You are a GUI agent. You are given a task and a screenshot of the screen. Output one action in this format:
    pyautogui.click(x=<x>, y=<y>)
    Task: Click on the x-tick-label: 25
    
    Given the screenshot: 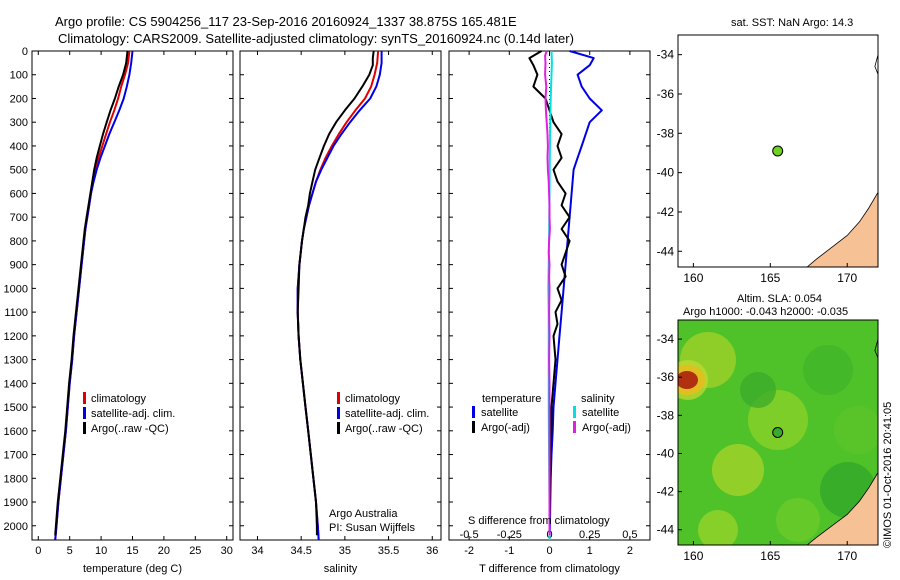 What is the action you would take?
    pyautogui.click(x=195, y=551)
    